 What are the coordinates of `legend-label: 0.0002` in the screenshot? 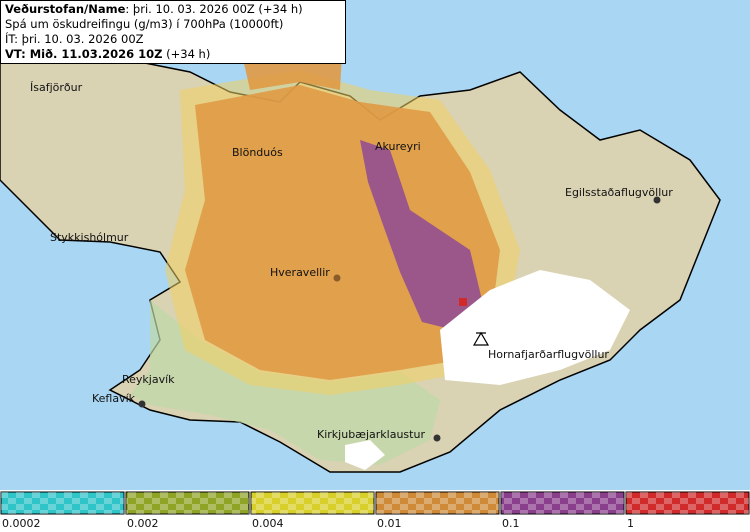 It's located at (21, 523).